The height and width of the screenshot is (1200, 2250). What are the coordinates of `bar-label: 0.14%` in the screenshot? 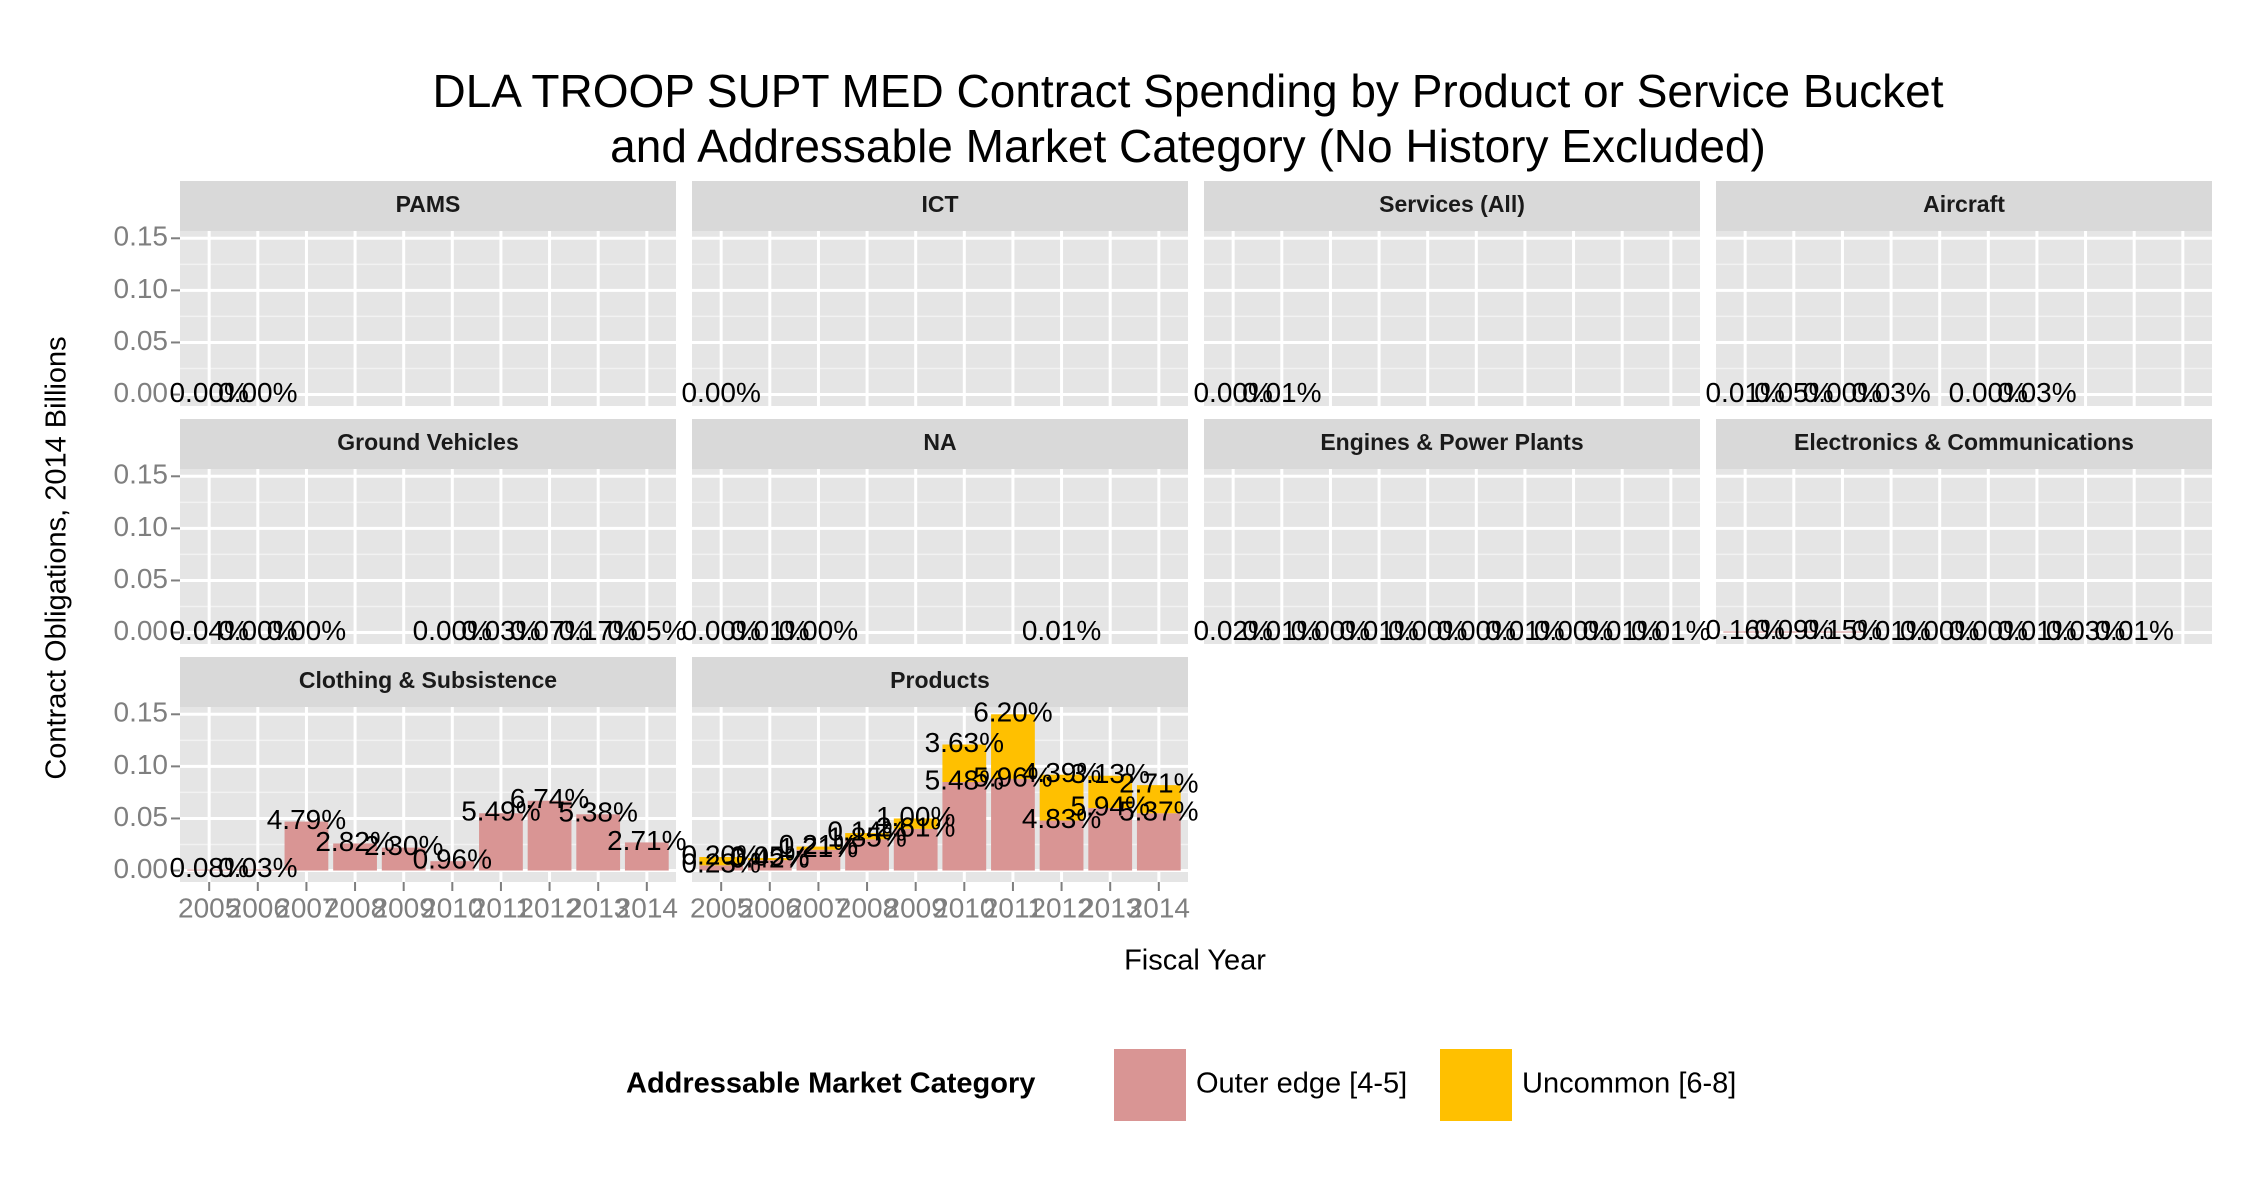 It's located at (866, 830).